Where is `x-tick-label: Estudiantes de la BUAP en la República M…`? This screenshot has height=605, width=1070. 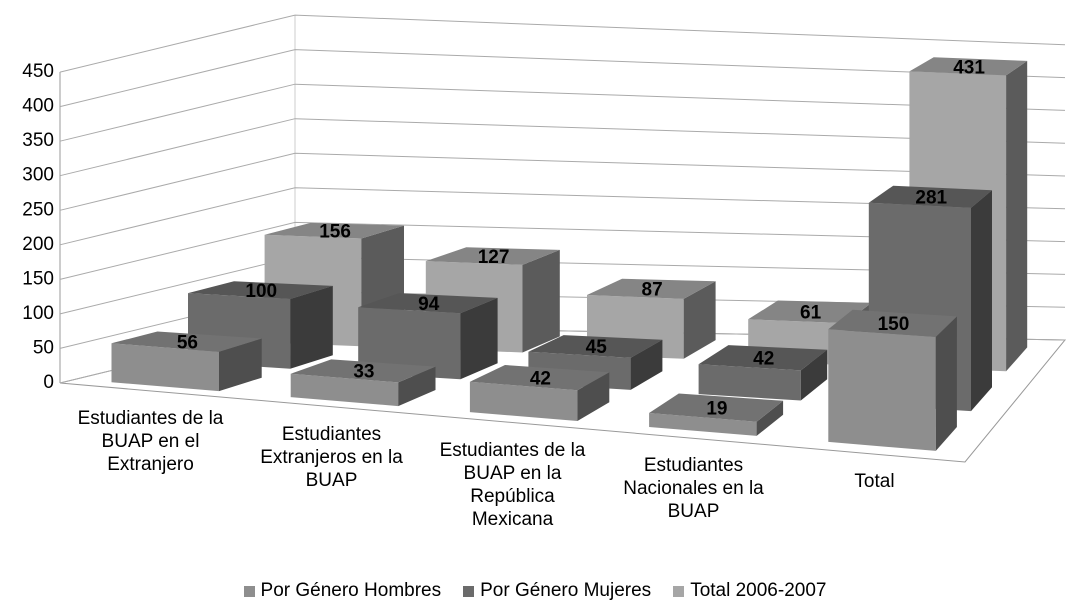
x-tick-label: Estudiantes de la BUAP en la República M… is located at coordinates (512, 484).